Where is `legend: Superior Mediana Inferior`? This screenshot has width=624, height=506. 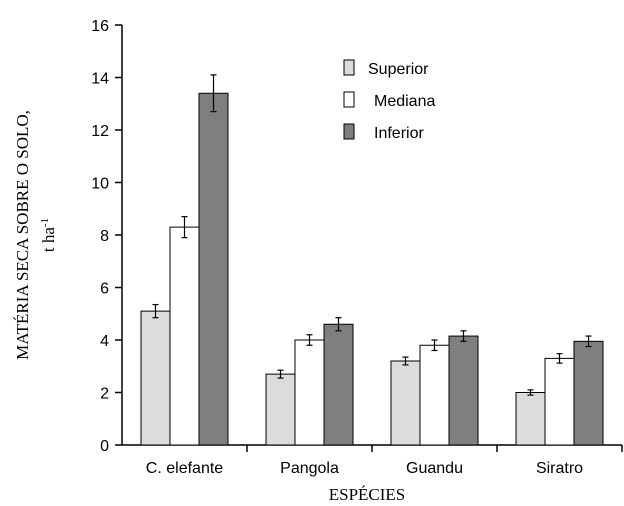 legend: Superior Mediana Inferior is located at coordinates (389, 100).